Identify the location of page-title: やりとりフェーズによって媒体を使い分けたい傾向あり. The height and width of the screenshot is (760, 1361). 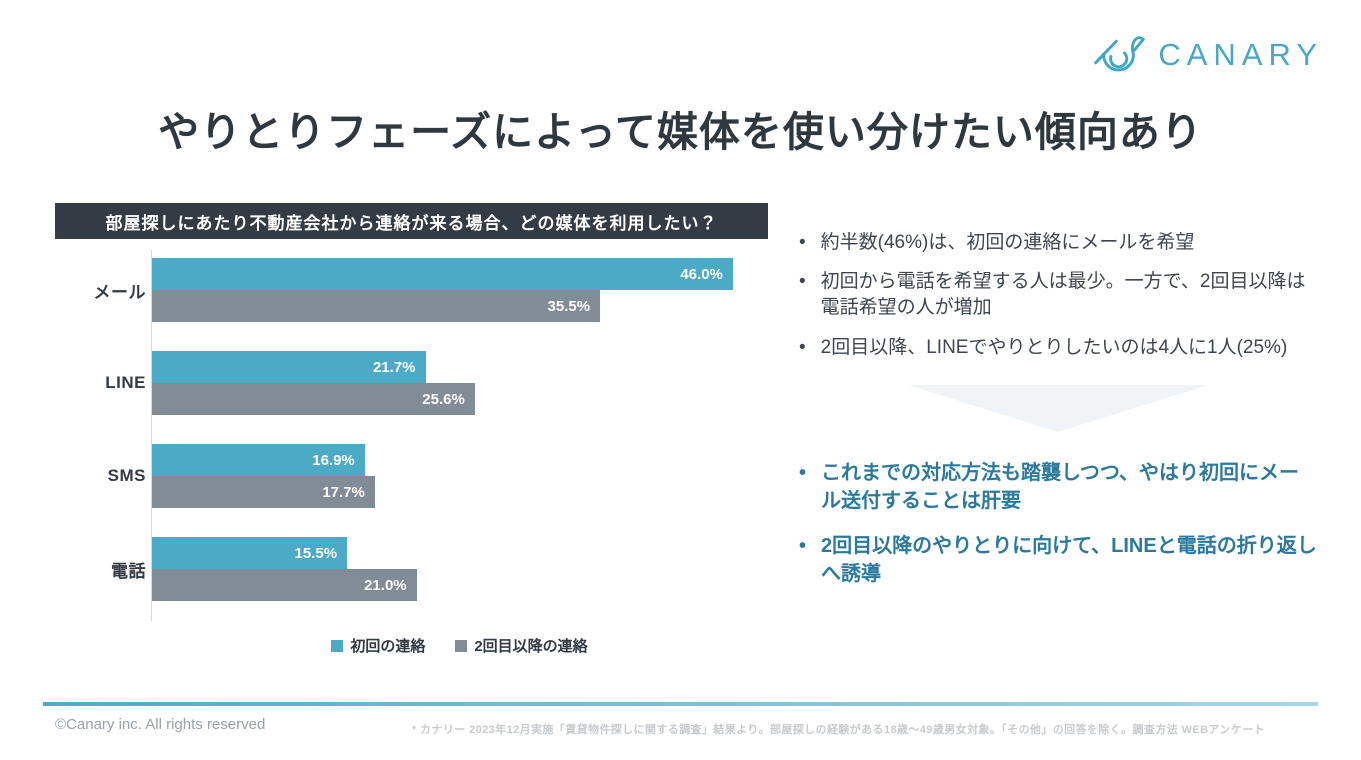
(680, 132).